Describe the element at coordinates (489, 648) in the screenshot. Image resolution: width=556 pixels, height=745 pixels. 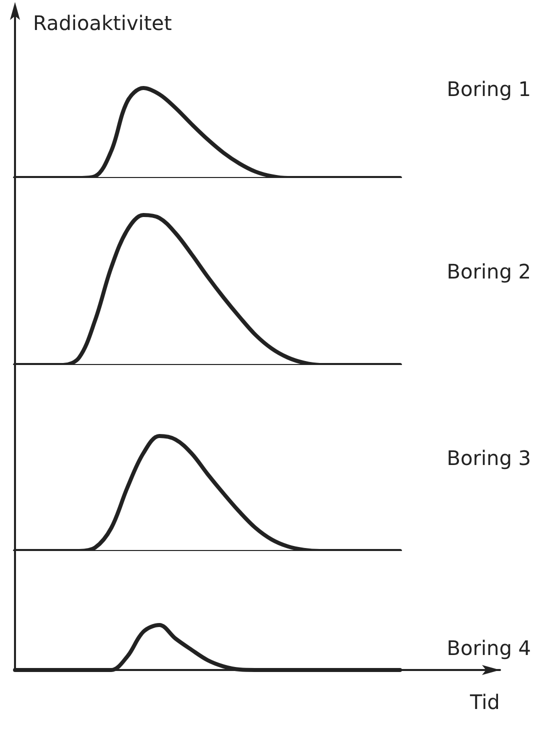
I see `text: Boring 4` at that location.